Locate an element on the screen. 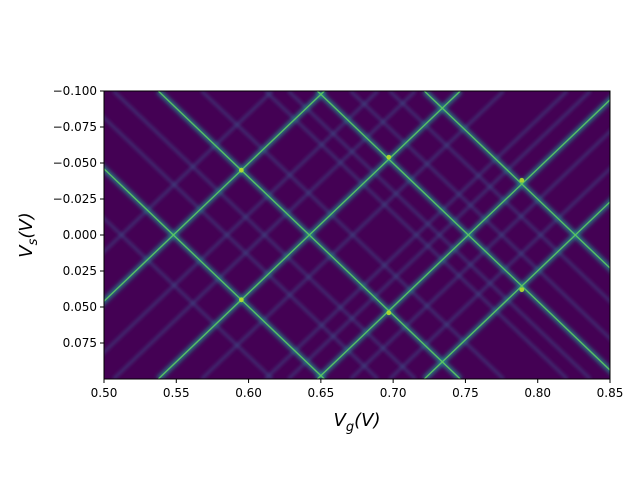  secondary-line is located at coordinates (189, 172).